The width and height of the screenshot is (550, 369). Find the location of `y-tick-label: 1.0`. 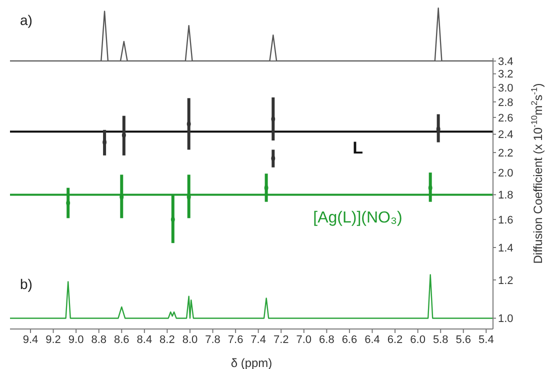

y-tick-label: 1.0 is located at coordinates (506, 319).